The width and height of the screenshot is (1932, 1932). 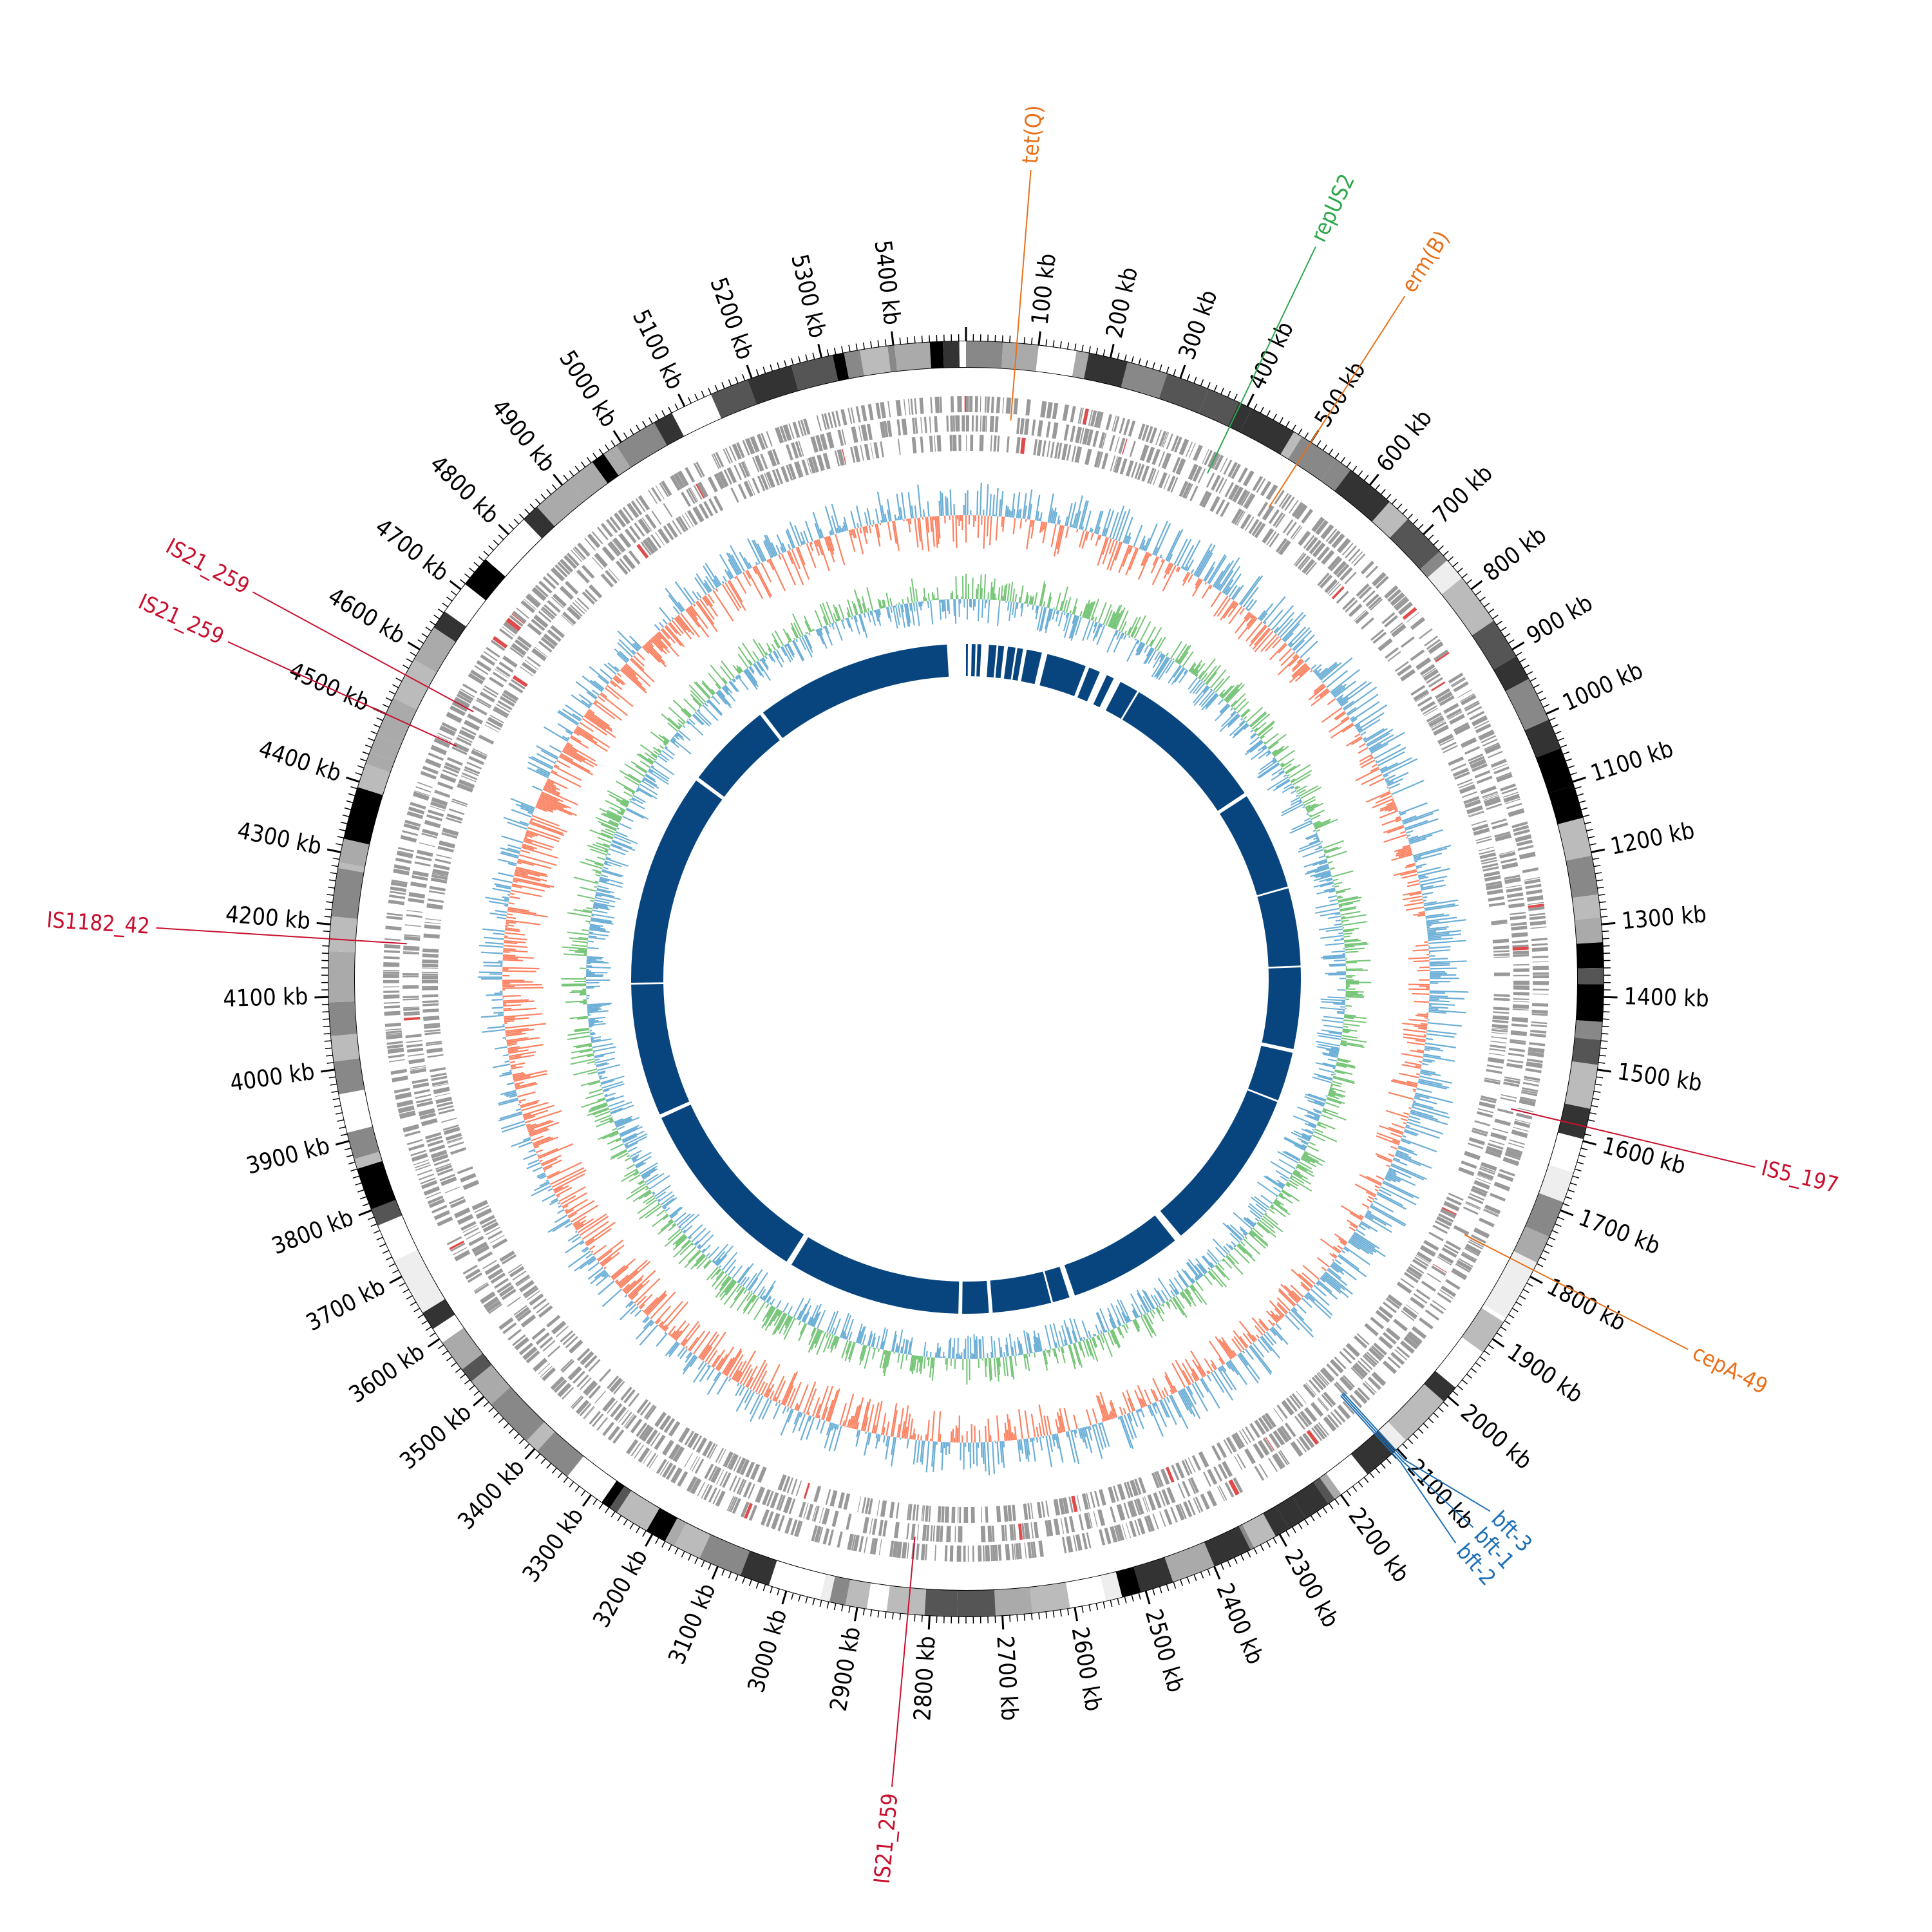 What do you see at coordinates (1039, 338) in the screenshot?
I see `major-tick` at bounding box center [1039, 338].